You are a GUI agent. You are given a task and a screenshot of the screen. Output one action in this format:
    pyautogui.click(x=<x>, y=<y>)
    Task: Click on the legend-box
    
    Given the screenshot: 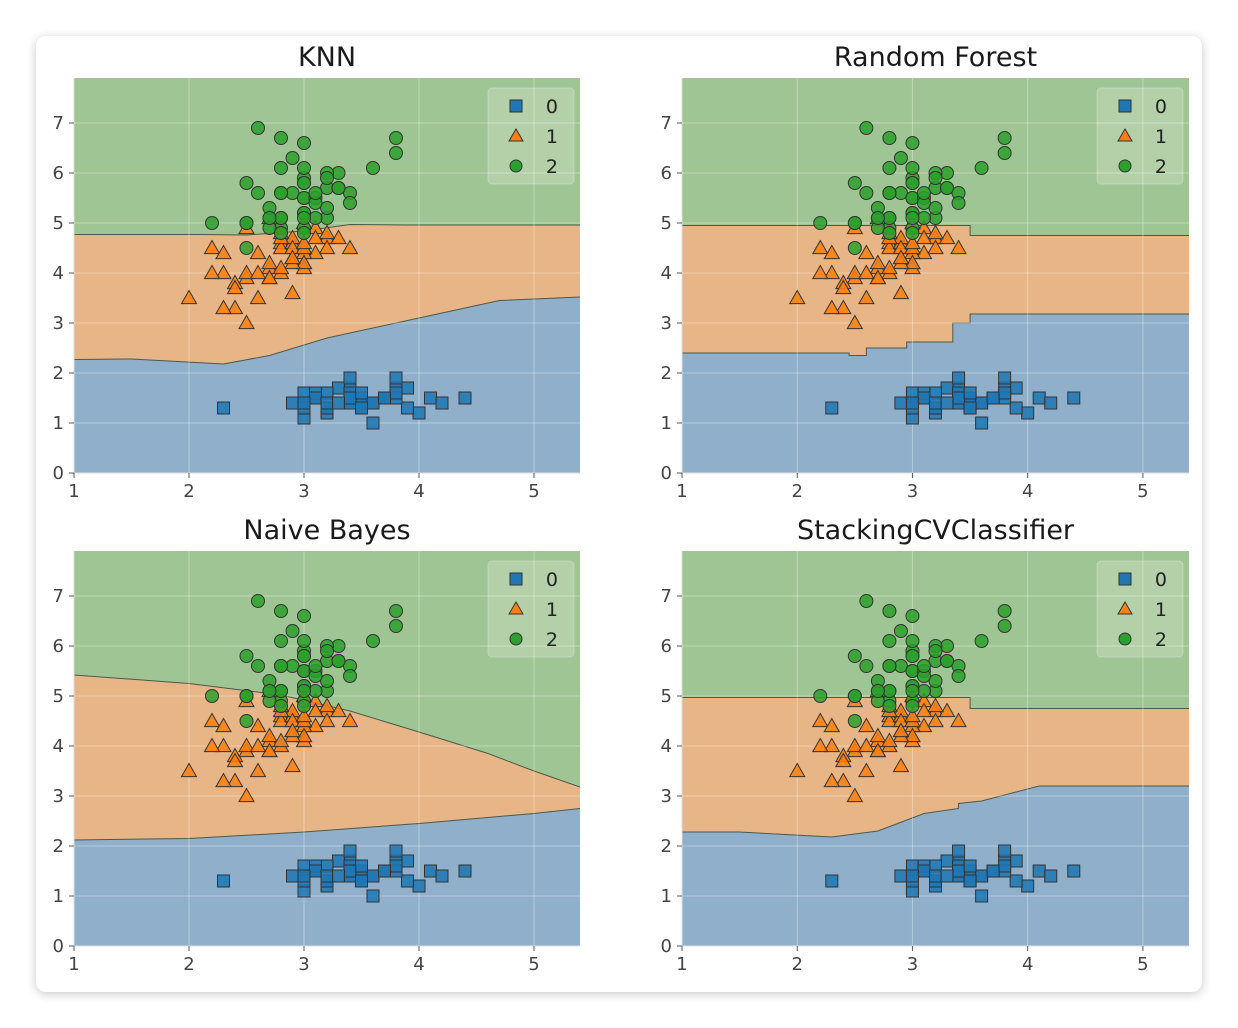 What is the action you would take?
    pyautogui.click(x=531, y=136)
    